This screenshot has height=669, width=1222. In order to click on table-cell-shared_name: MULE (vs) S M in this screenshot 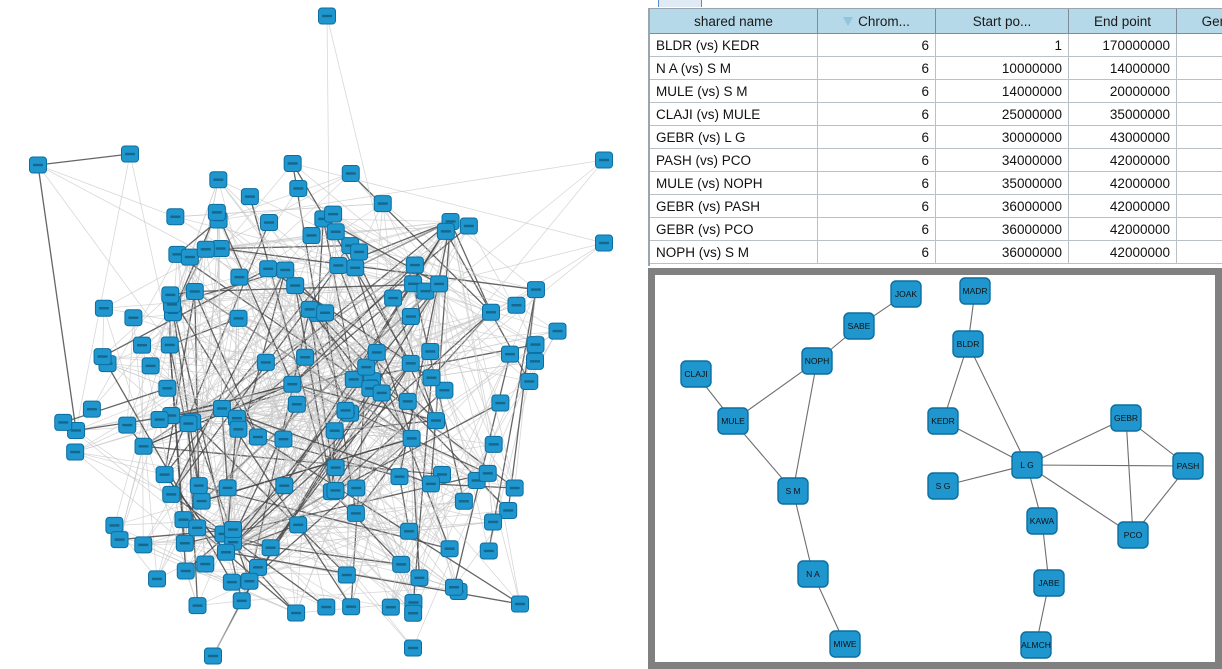, I will do `click(734, 91)`.